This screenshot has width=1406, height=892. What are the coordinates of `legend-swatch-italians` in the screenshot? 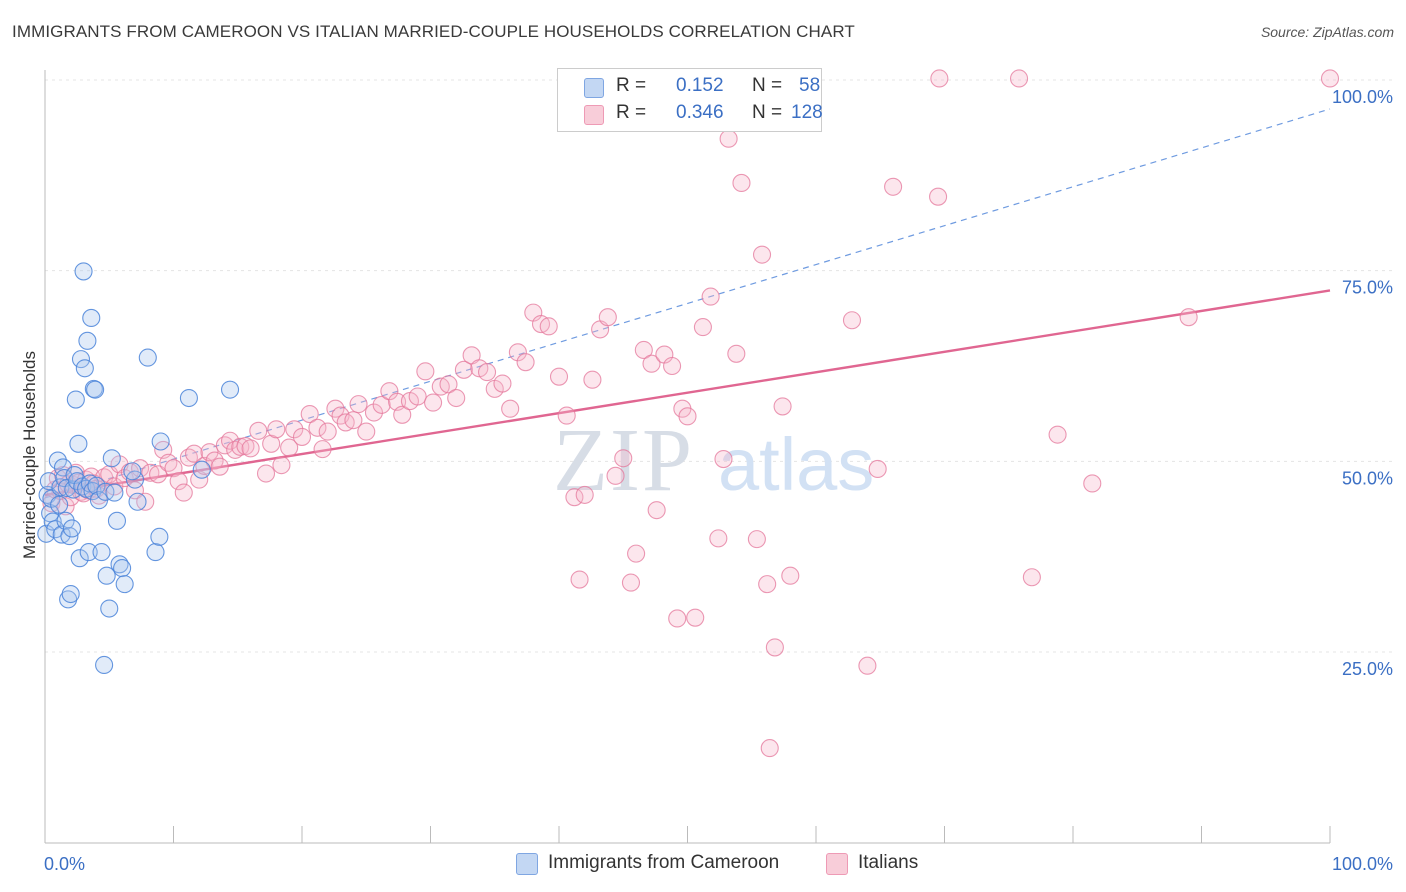 It's located at (594, 115).